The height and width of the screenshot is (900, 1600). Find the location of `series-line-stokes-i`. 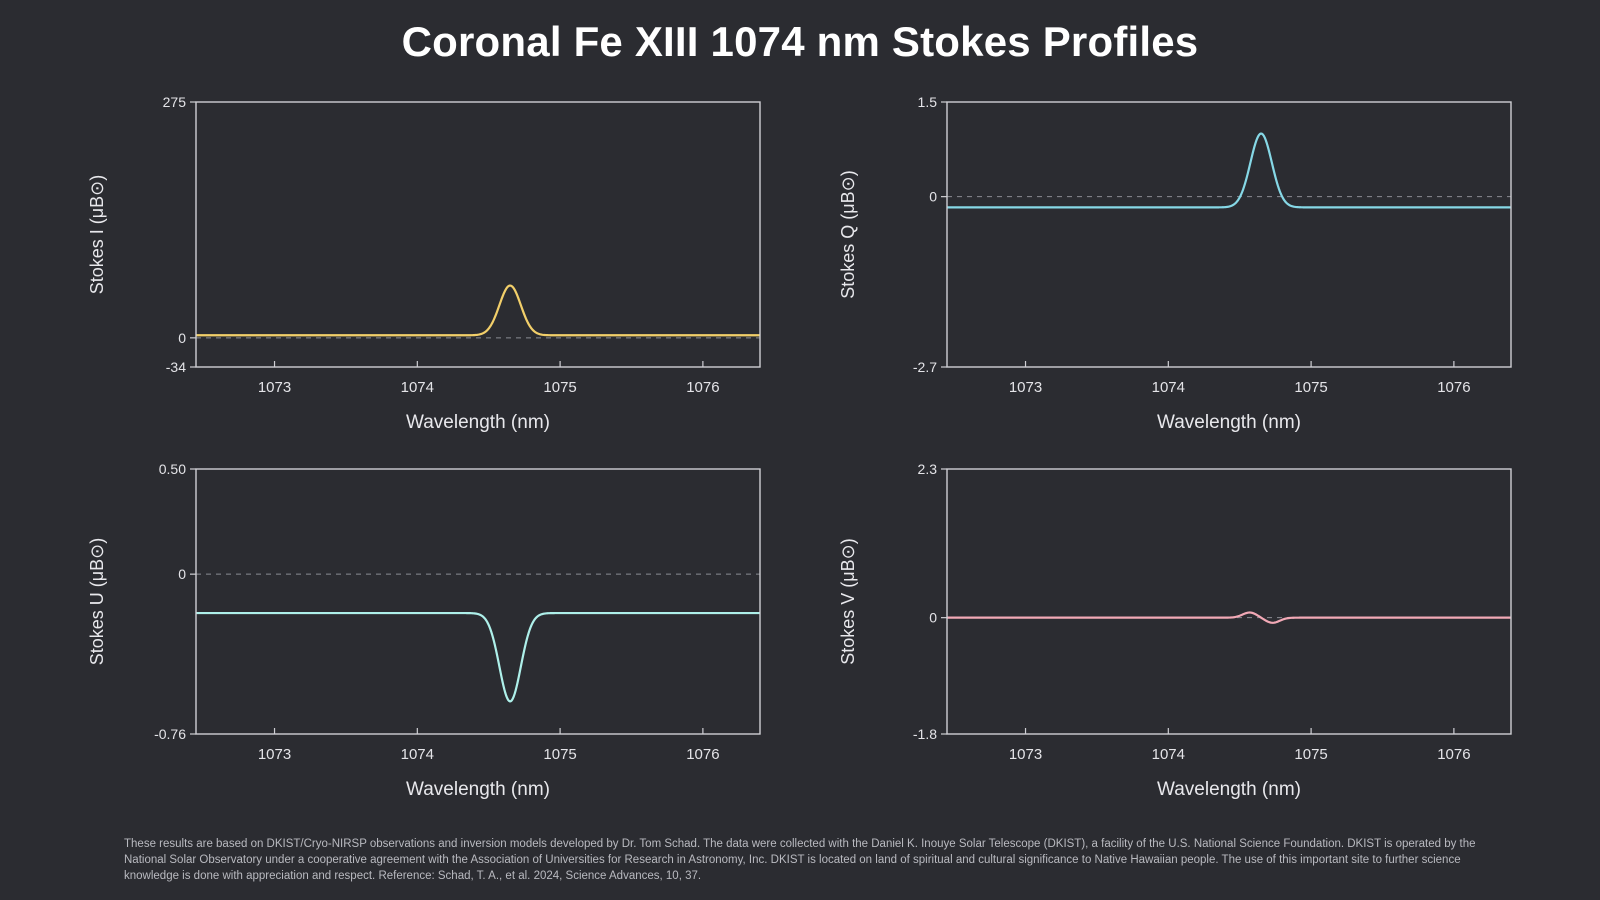

series-line-stokes-i is located at coordinates (478, 310).